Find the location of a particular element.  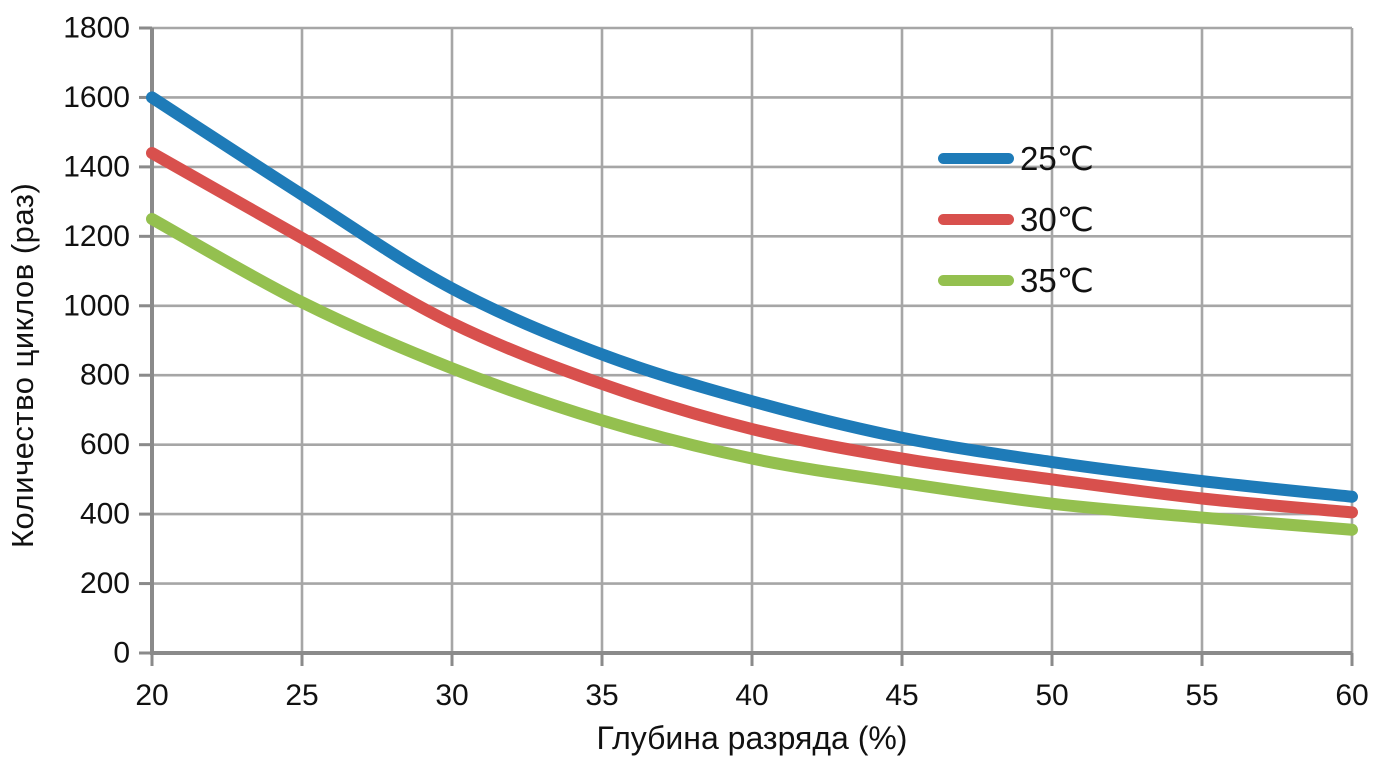

y-tick-label: 1400 is located at coordinates (96, 166).